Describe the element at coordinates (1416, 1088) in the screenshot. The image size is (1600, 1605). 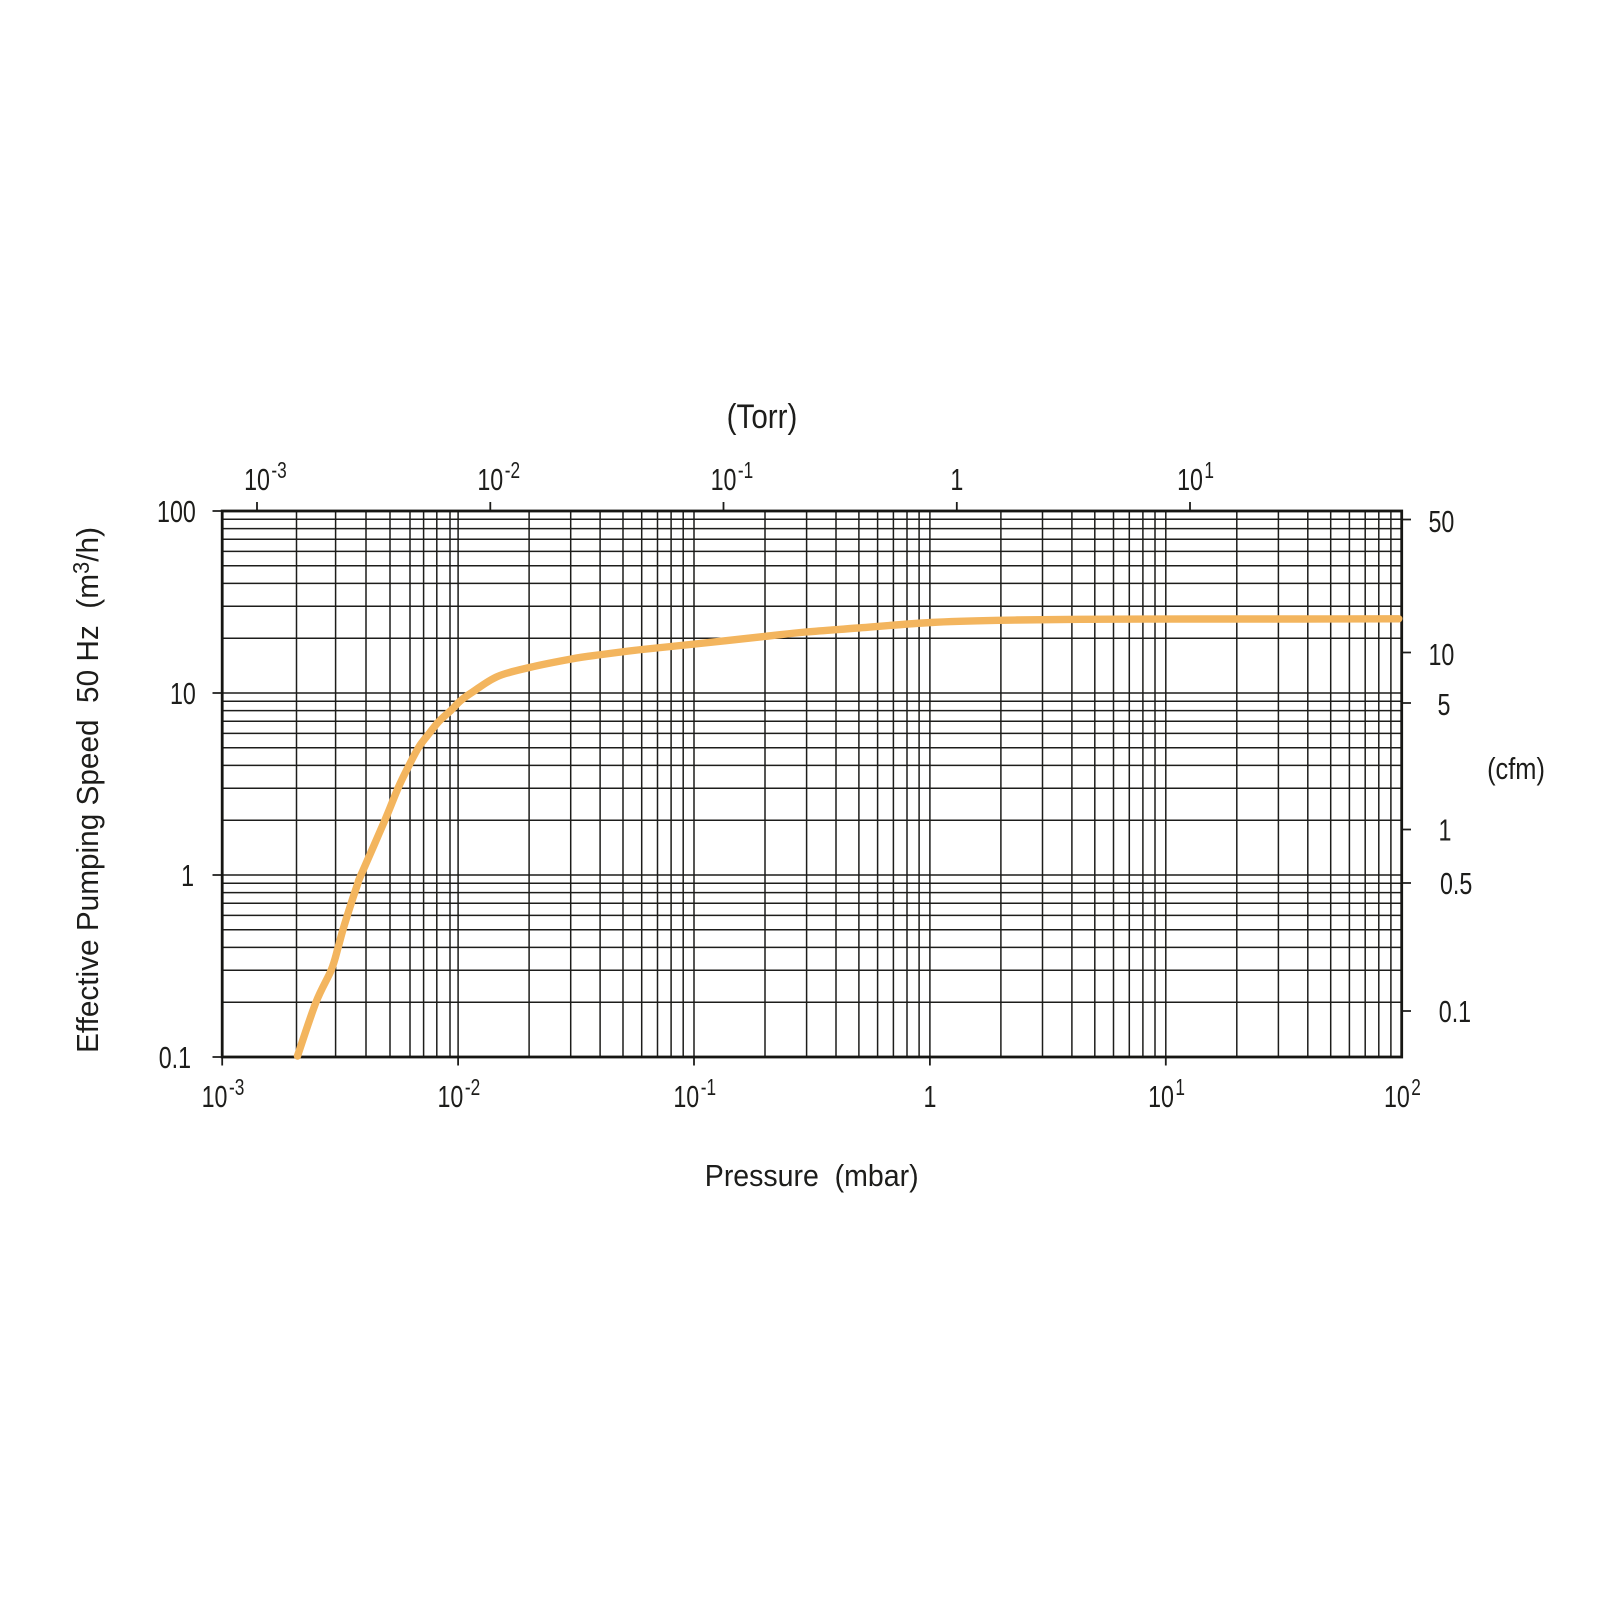
I see `svg-text: 2` at that location.